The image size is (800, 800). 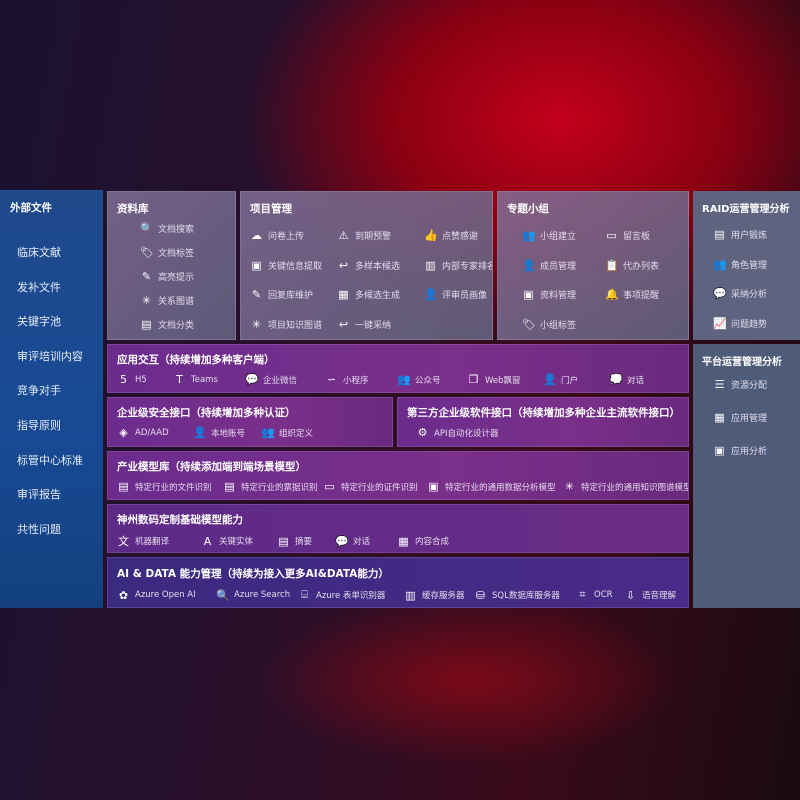 What do you see at coordinates (634, 379) in the screenshot?
I see `app-item: 💭 对话` at bounding box center [634, 379].